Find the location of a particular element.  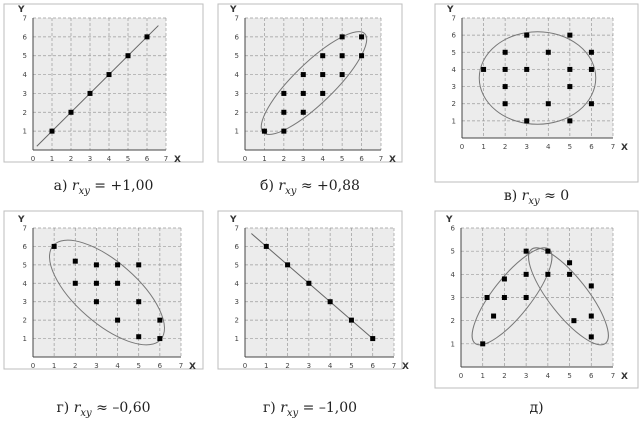

y-tick-label: 5 is located at coordinates (454, 53).